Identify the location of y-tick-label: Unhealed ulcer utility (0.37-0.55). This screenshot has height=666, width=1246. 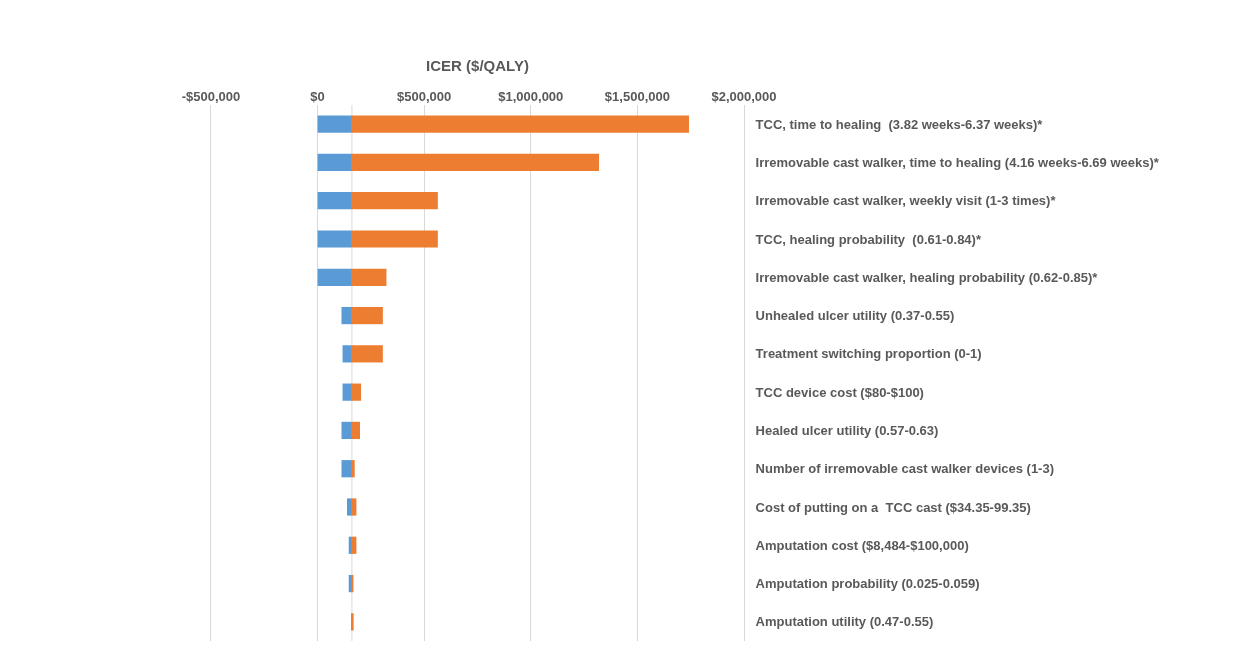
(855, 316).